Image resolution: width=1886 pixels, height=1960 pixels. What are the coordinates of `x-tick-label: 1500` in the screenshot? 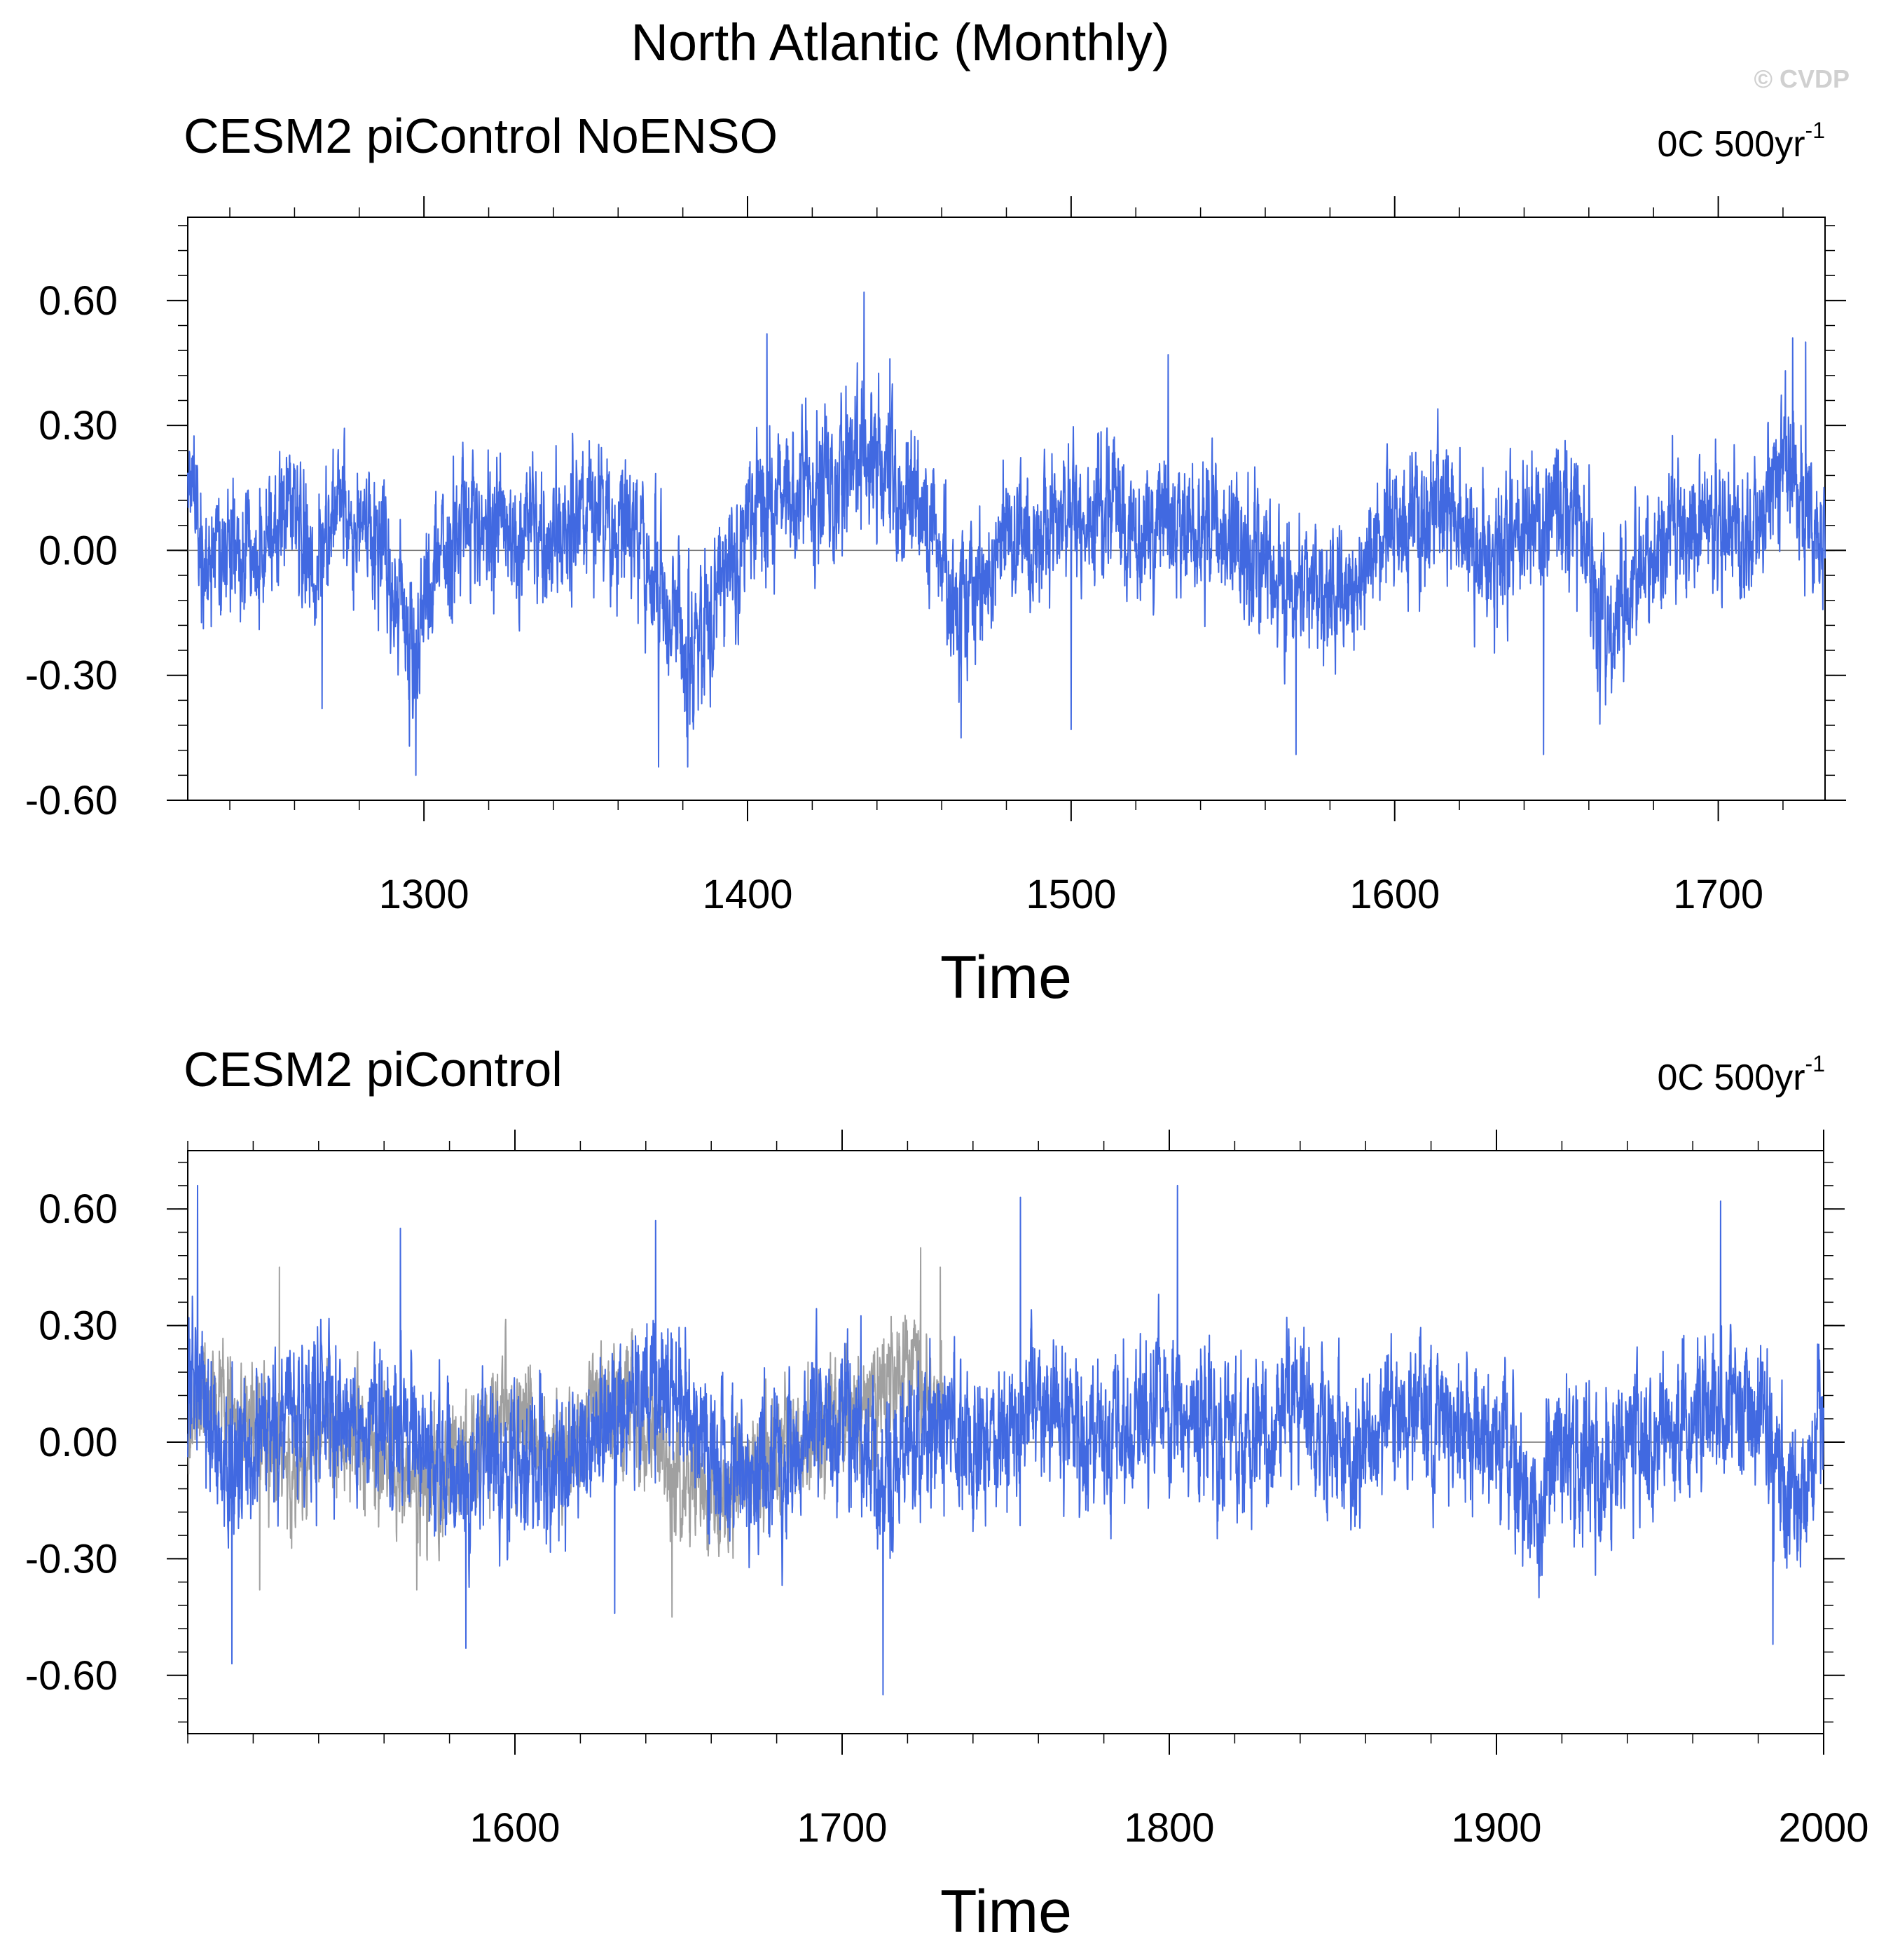 It's located at (1071, 895).